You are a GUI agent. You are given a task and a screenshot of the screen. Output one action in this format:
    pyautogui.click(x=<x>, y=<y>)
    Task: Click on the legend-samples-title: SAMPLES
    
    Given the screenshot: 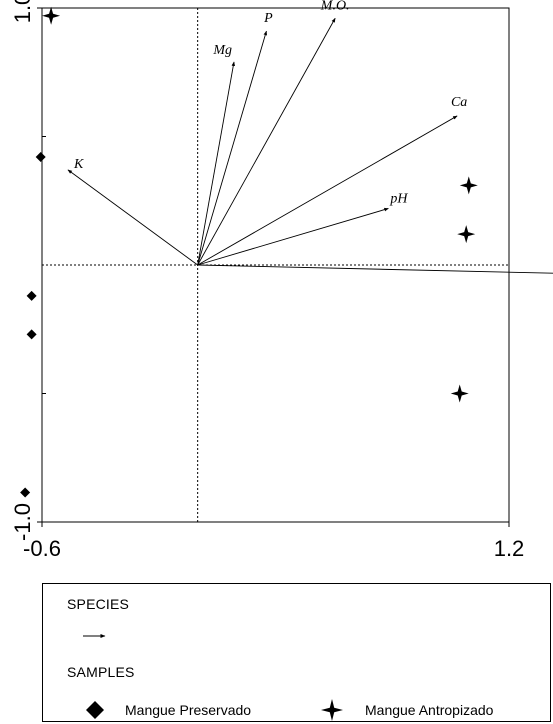 What is the action you would take?
    pyautogui.click(x=101, y=672)
    